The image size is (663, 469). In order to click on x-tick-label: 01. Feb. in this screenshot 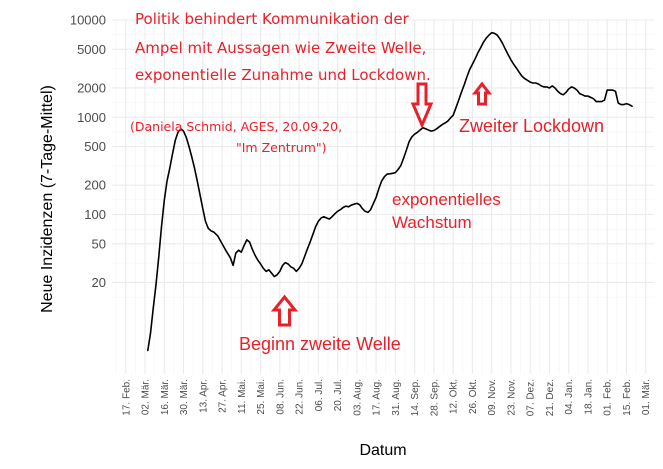, I will do `click(608, 397)`.